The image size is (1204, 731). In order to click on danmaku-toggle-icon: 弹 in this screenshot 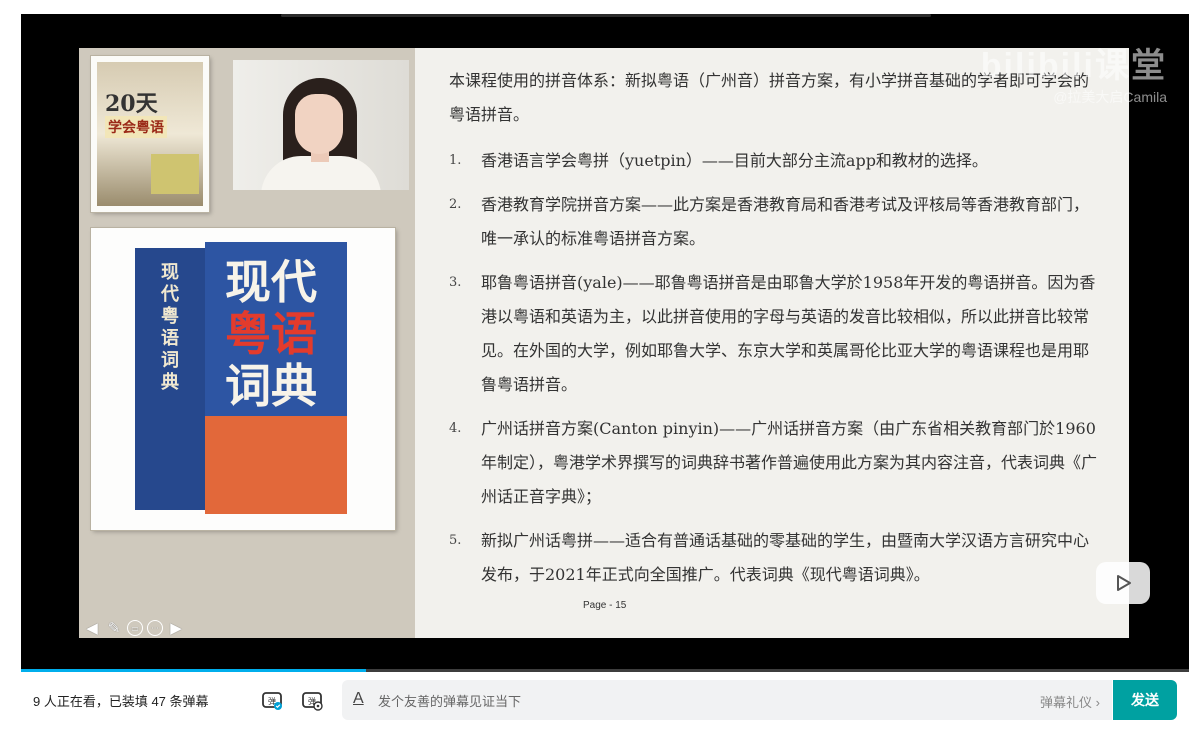, I will do `click(272, 700)`.